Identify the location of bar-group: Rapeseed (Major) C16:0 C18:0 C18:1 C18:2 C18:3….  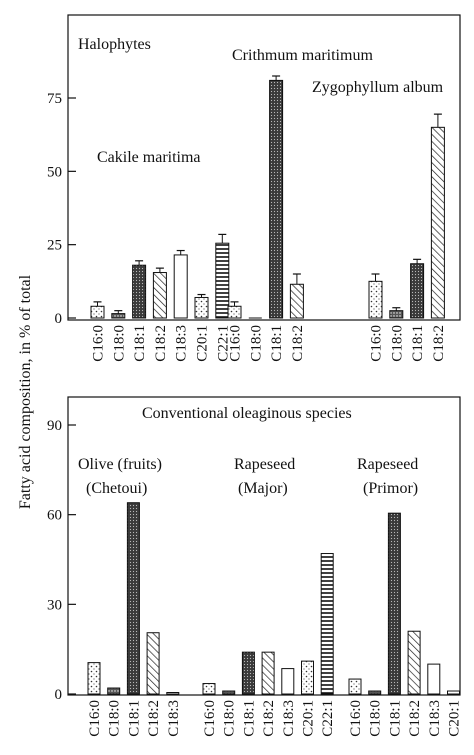
(269, 596).